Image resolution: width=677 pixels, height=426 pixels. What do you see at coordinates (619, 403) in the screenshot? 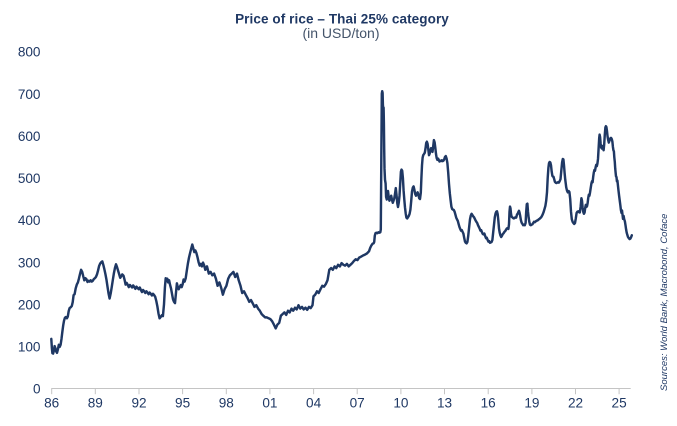
I see `svg-text: 25` at bounding box center [619, 403].